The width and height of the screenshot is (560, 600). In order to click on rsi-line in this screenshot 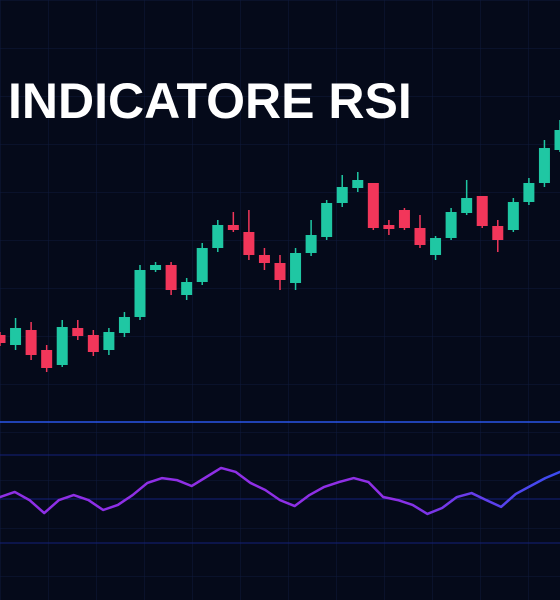, I will do `click(280, 491)`.